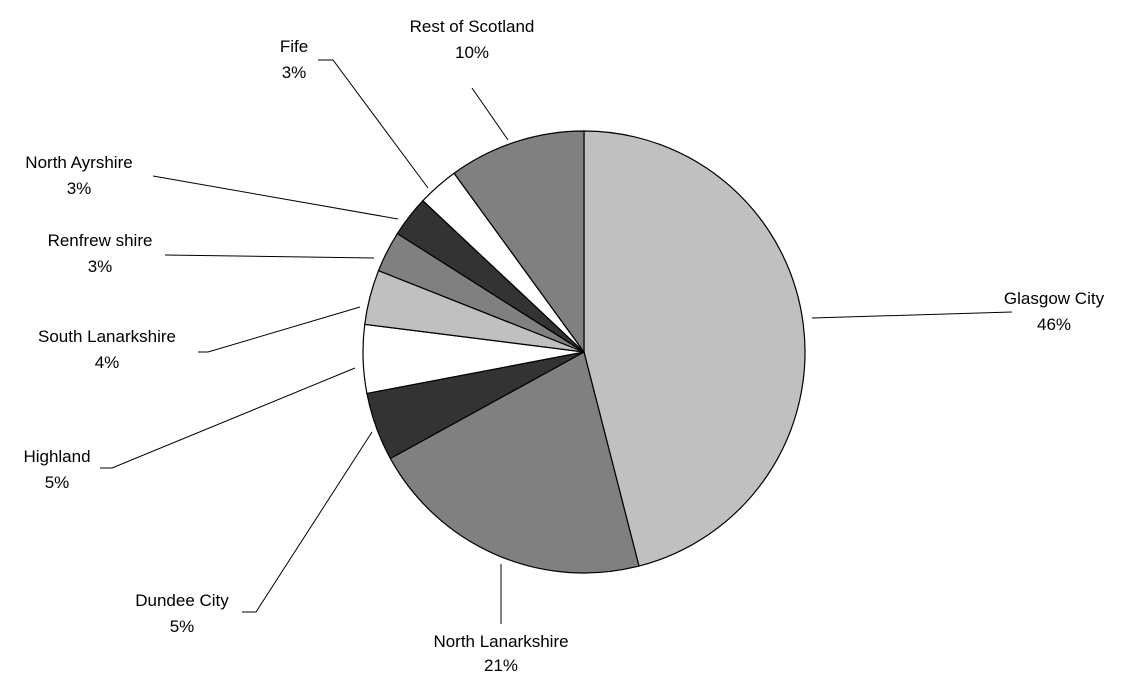 The height and width of the screenshot is (675, 1136). What do you see at coordinates (294, 72) in the screenshot?
I see `slice-percent-fife: 3%` at bounding box center [294, 72].